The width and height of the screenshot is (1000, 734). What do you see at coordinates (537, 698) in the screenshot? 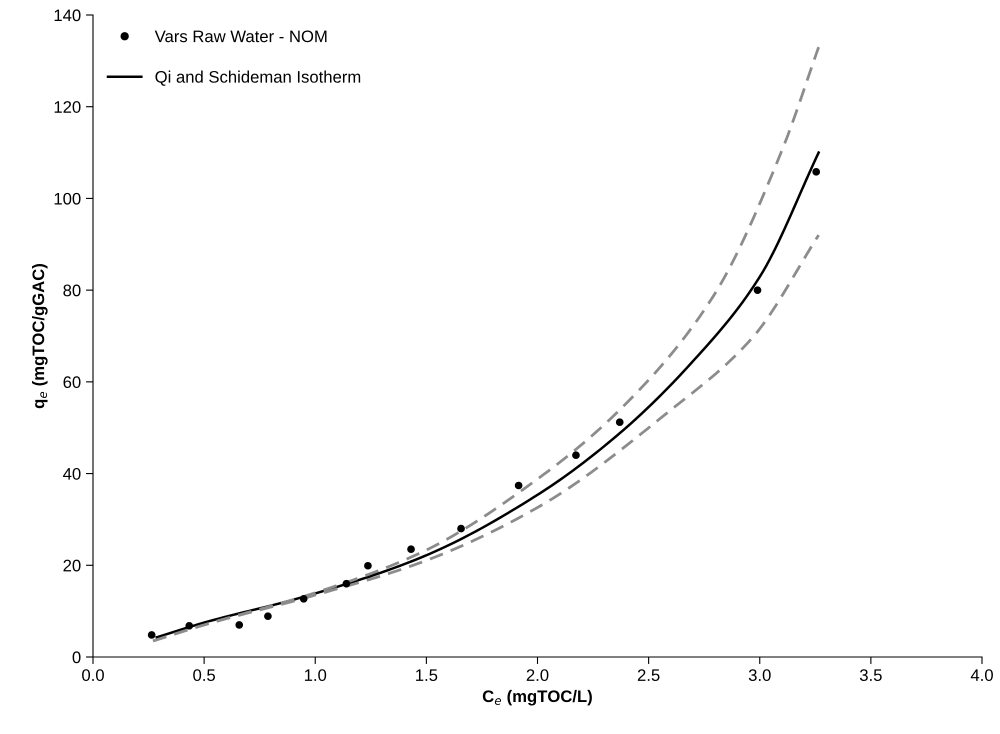
I see `x-axis-title: C$_{e}$ (mgTOC/L)` at bounding box center [537, 698].